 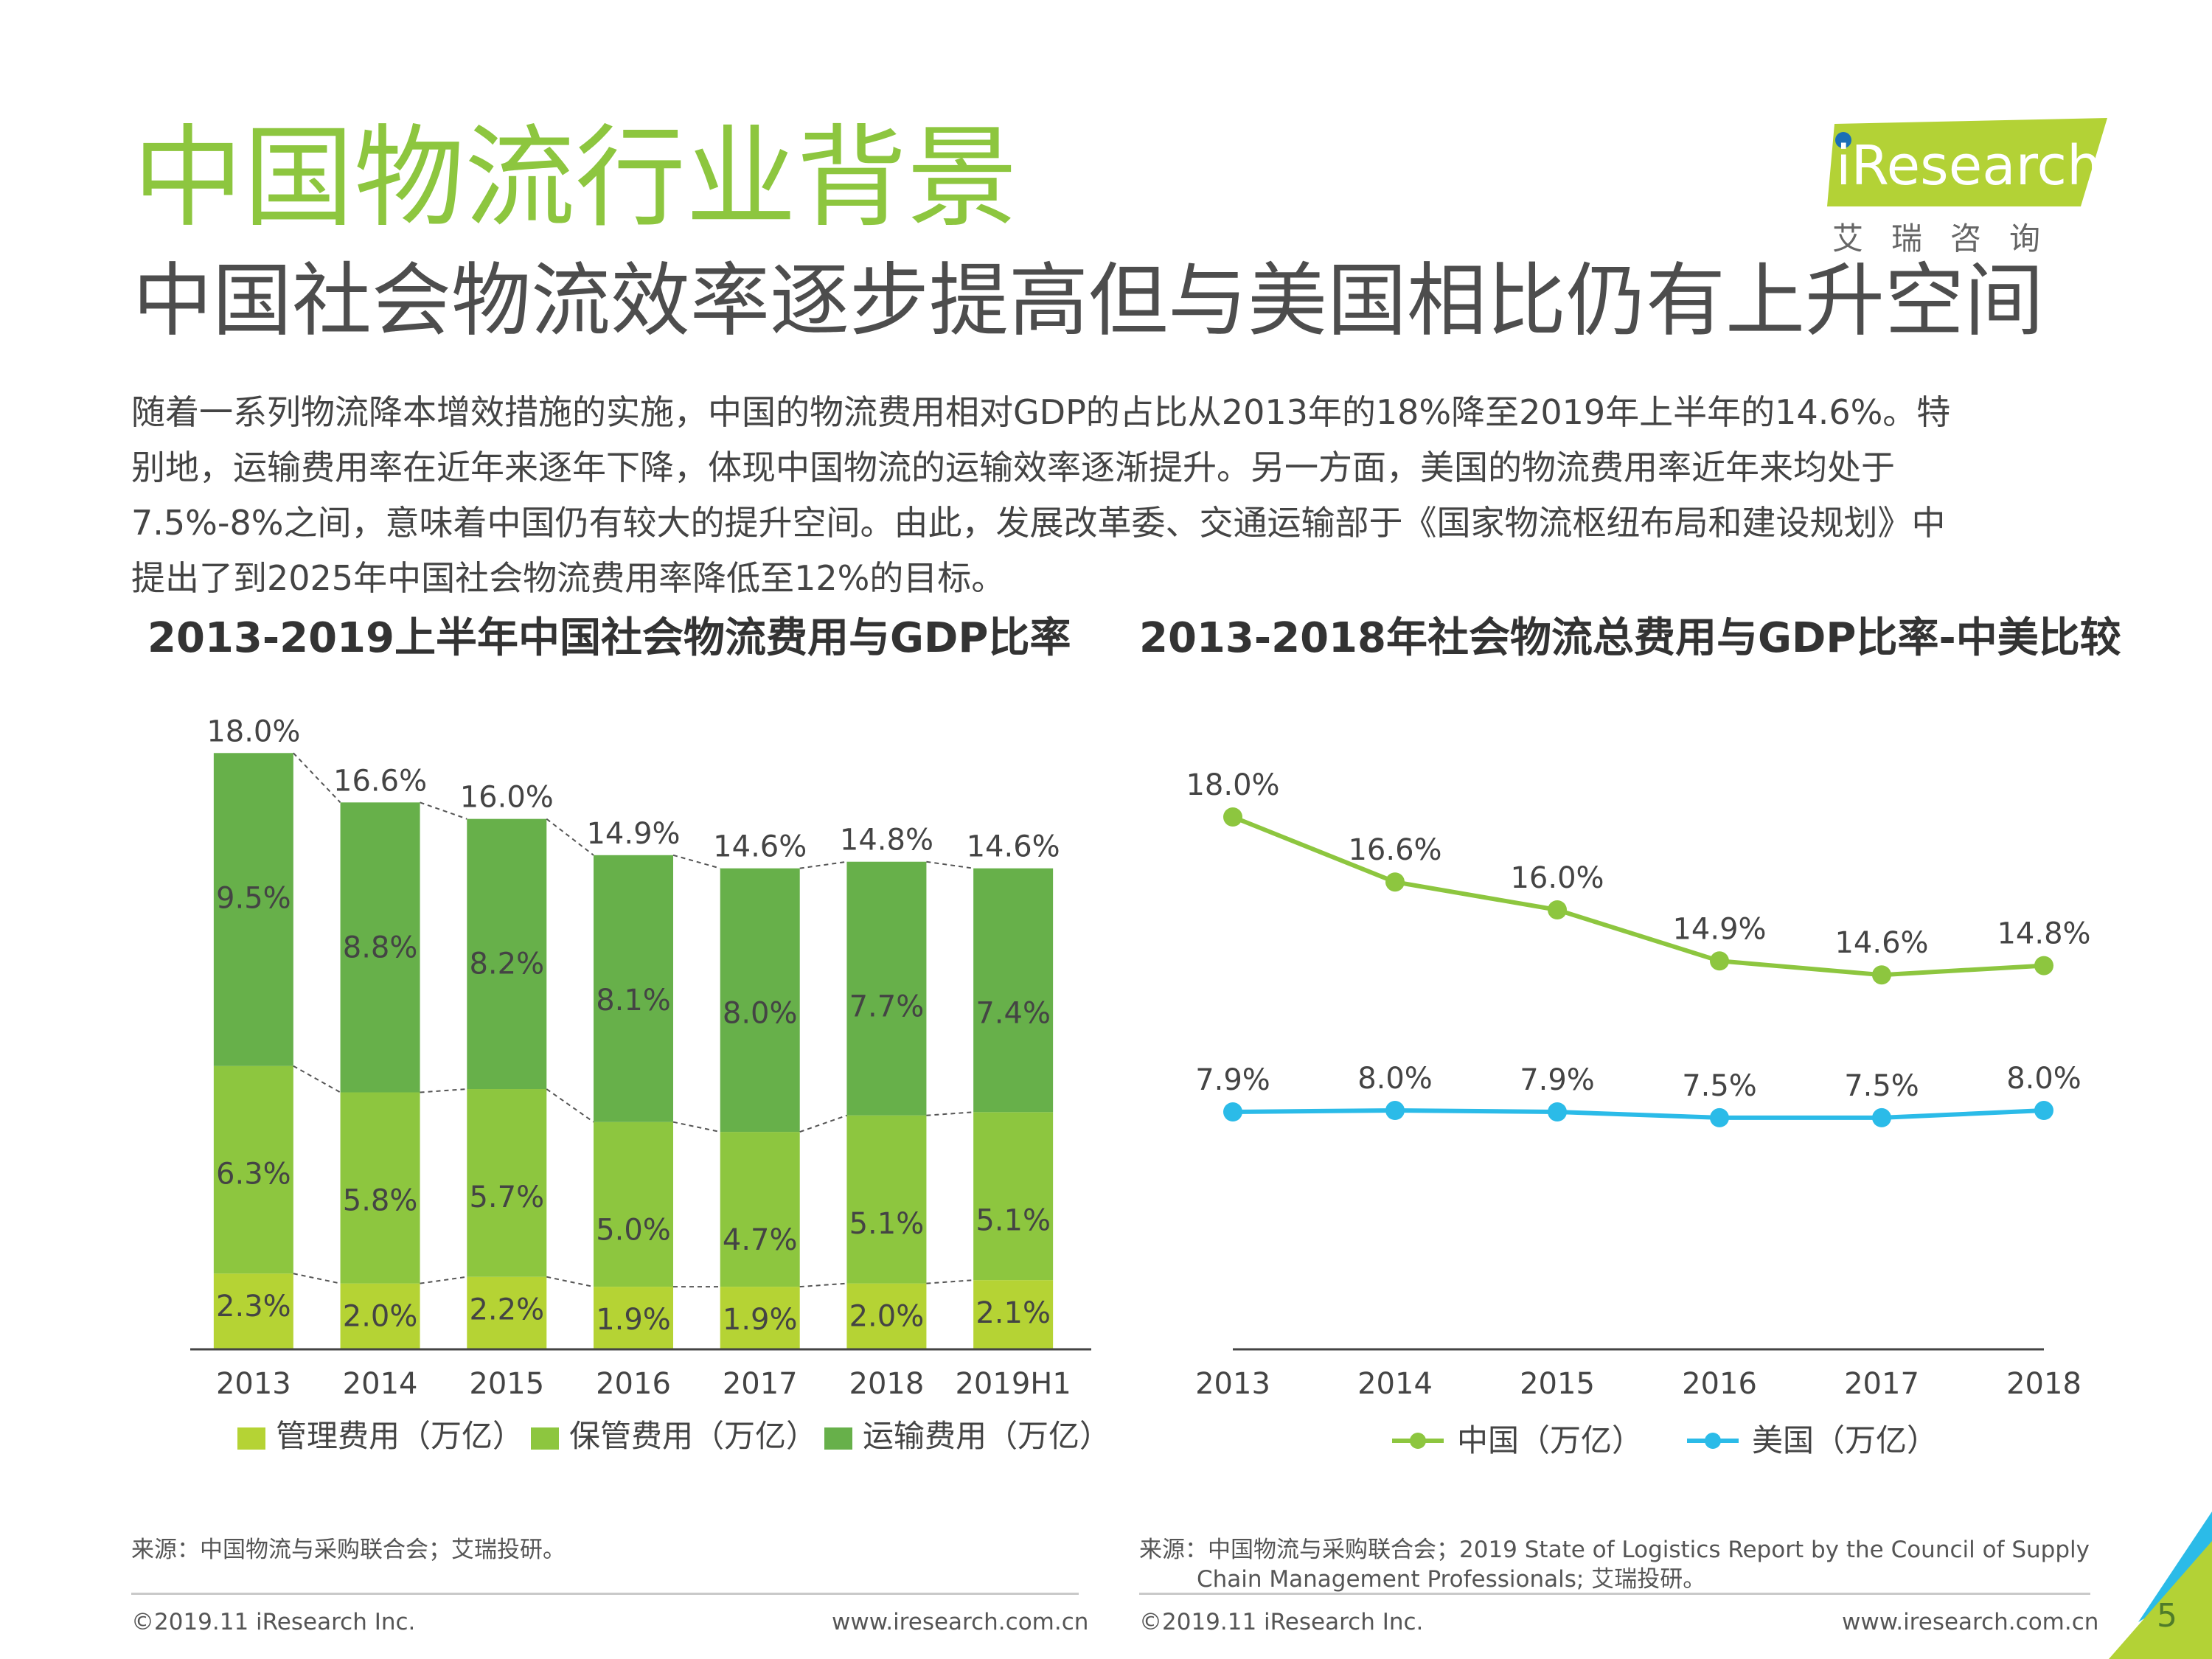 I want to click on page-subtitle: 中国社会物流效率逐步提高但与美国相比仍有上升空间, so click(x=1089, y=301).